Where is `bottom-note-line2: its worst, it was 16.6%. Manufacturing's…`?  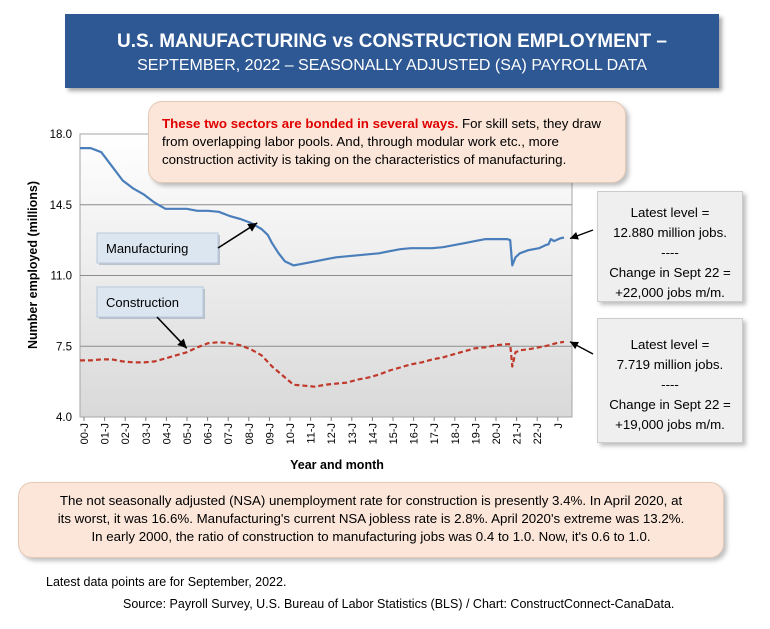
bottom-note-line2: its worst, it was 16.6%. Manufacturing's… is located at coordinates (371, 518).